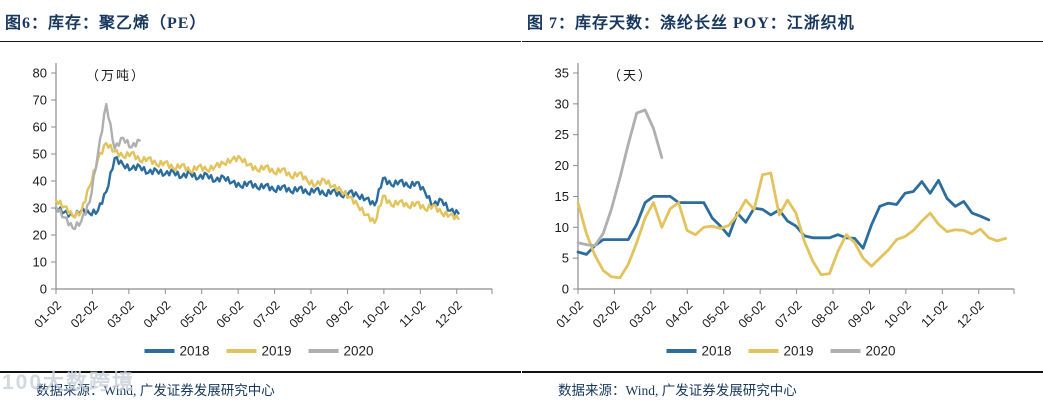 The image size is (1043, 400). I want to click on svg-text: （天）, so click(630, 75).